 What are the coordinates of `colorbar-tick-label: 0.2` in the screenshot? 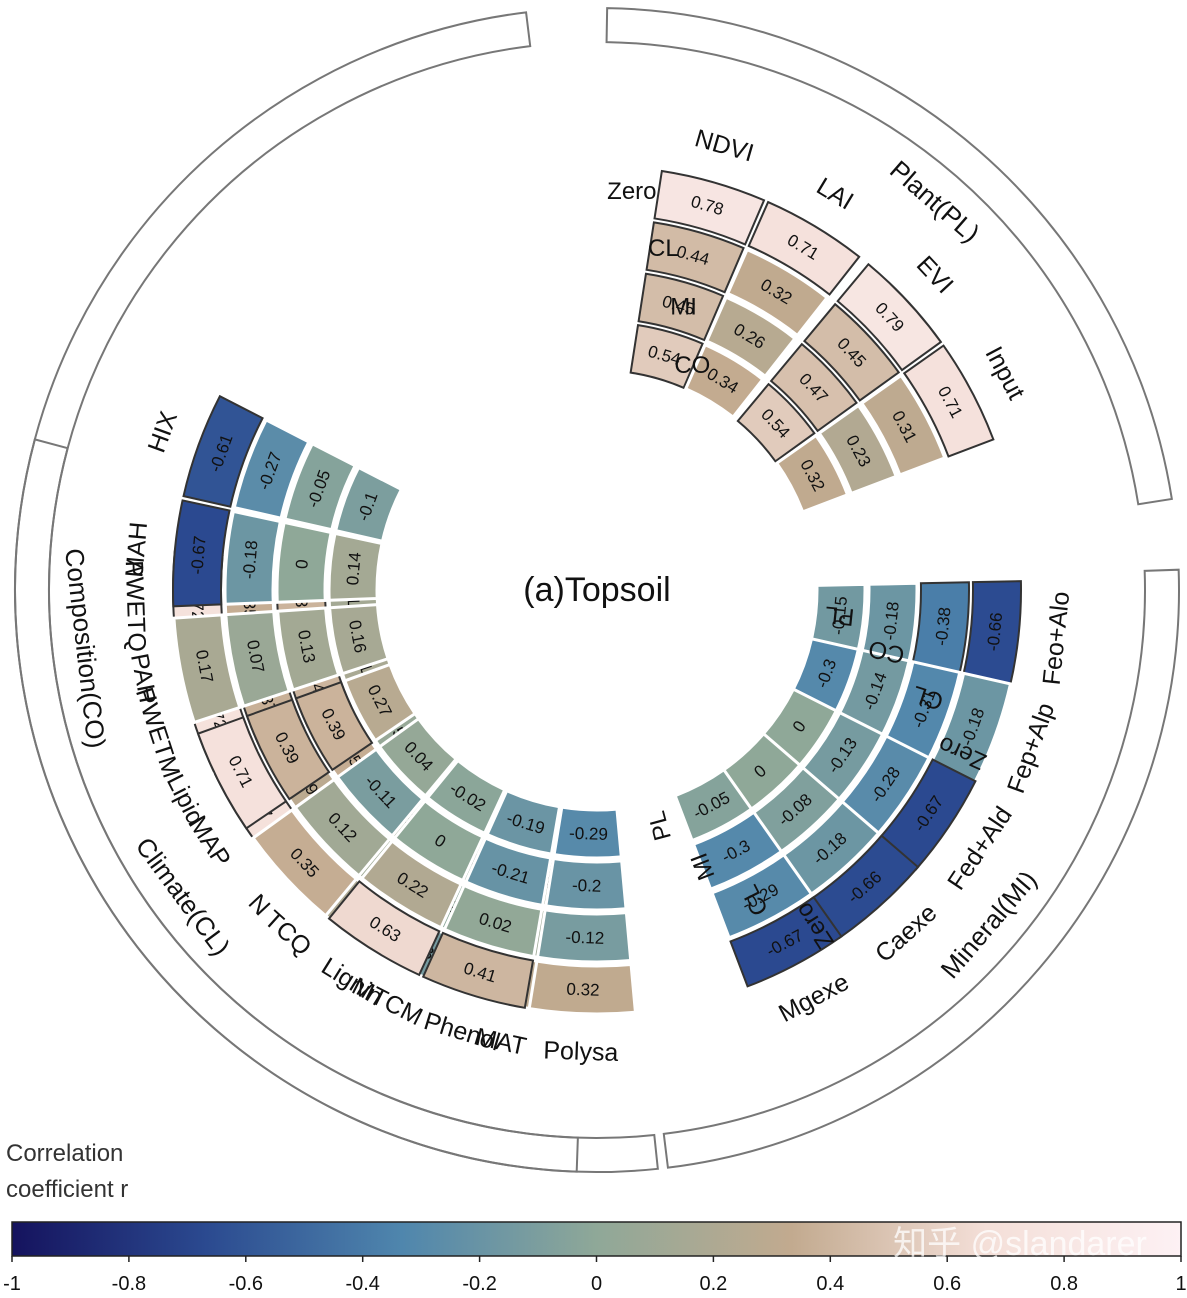 It's located at (713, 1284).